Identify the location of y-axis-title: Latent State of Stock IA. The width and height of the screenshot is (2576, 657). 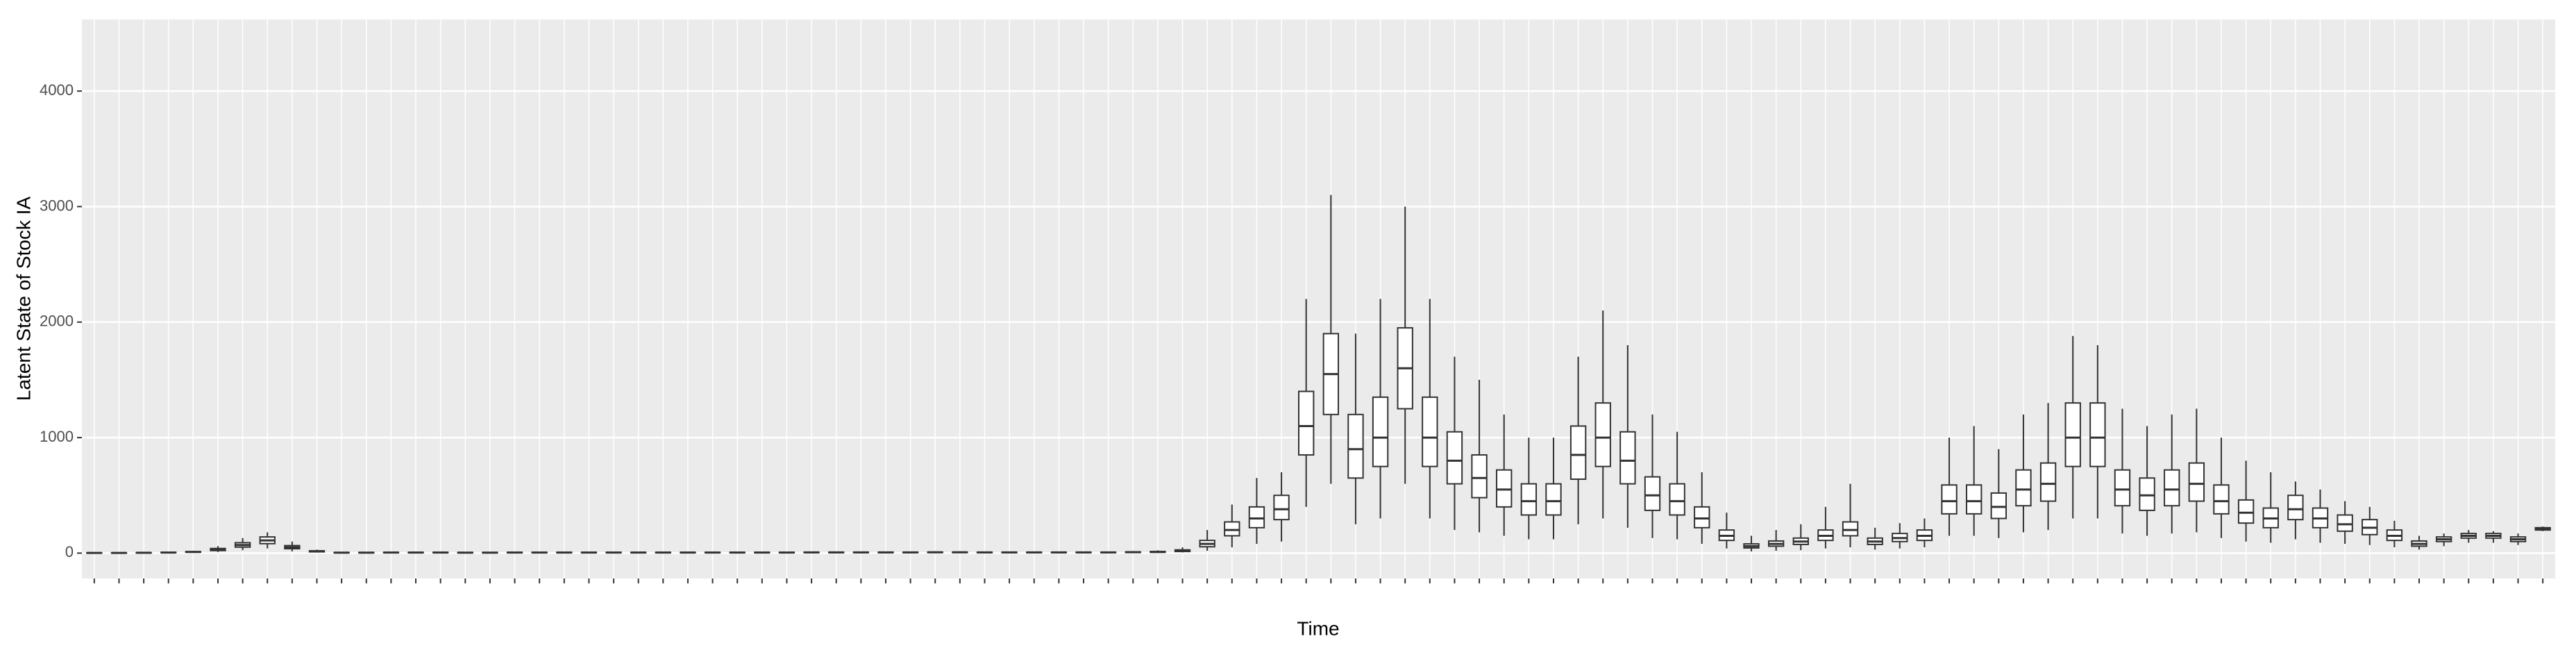
(23, 299).